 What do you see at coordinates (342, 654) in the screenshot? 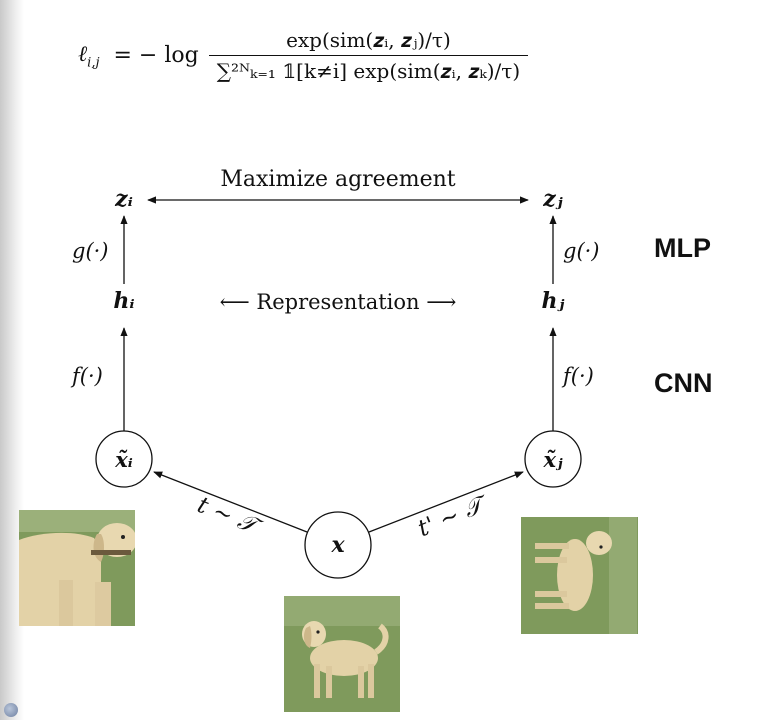
I see `dog-original-image` at bounding box center [342, 654].